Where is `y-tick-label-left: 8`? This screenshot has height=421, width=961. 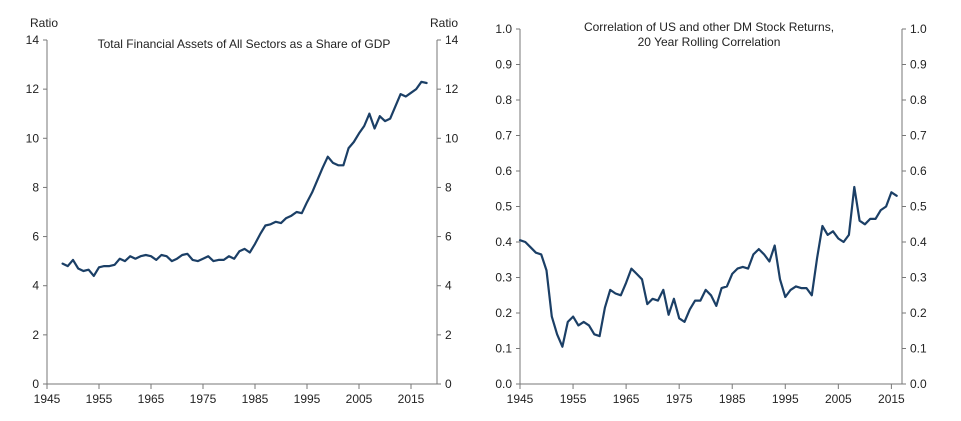
y-tick-label-left: 8 is located at coordinates (35, 187).